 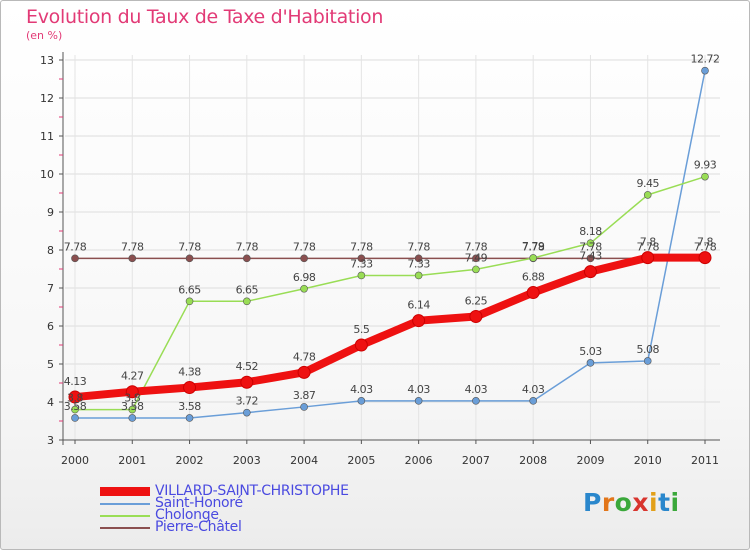 I want to click on data-label-saint-honore-2004: 3.87, so click(x=304, y=395).